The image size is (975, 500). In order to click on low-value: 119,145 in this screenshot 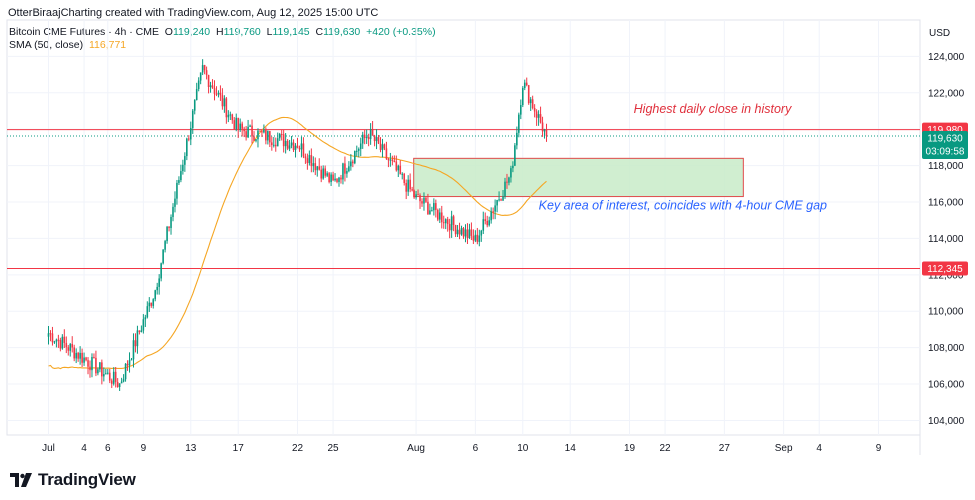, I will do `click(291, 32)`.